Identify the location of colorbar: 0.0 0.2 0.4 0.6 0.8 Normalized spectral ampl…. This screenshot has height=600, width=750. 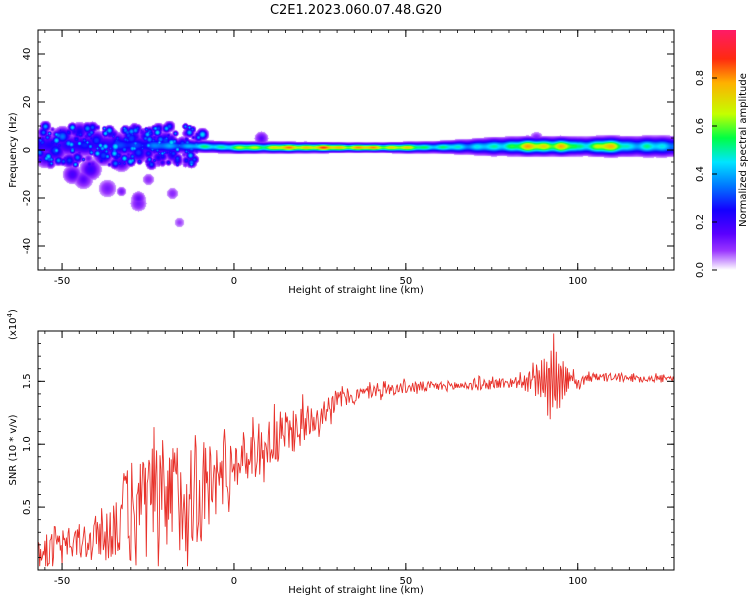
(722, 154).